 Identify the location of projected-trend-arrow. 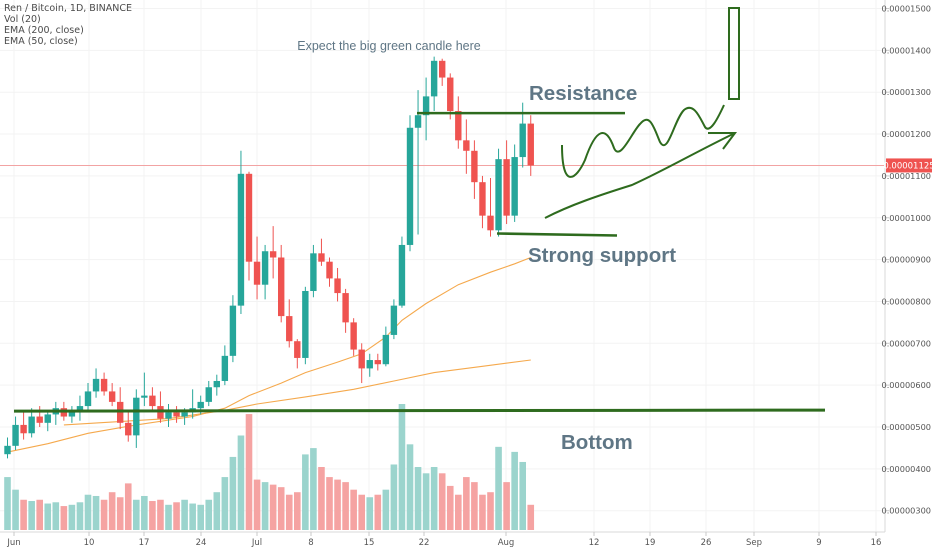
(640, 175).